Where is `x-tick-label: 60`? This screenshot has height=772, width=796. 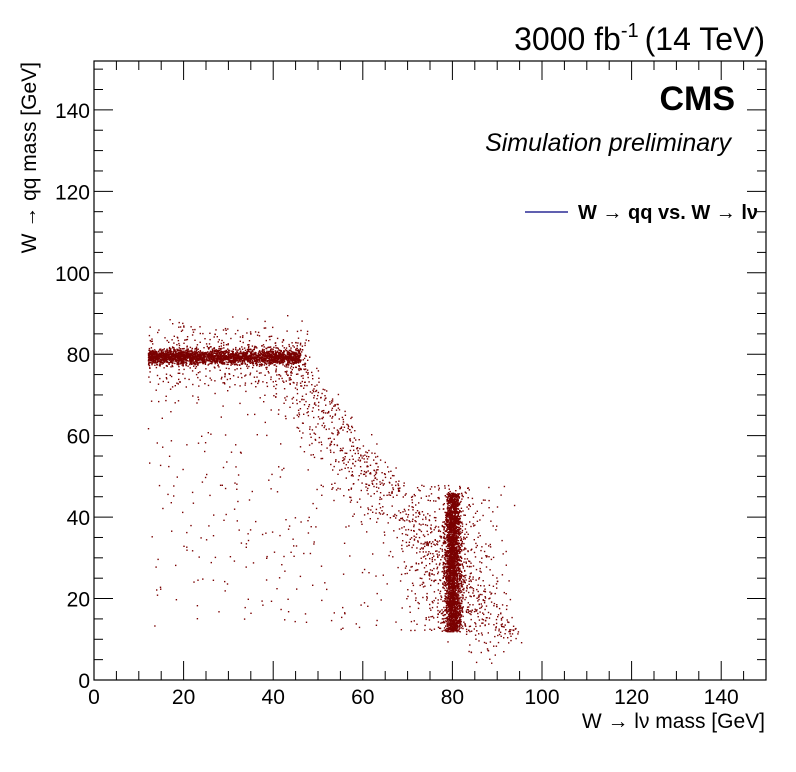 x-tick-label: 60 is located at coordinates (362, 697).